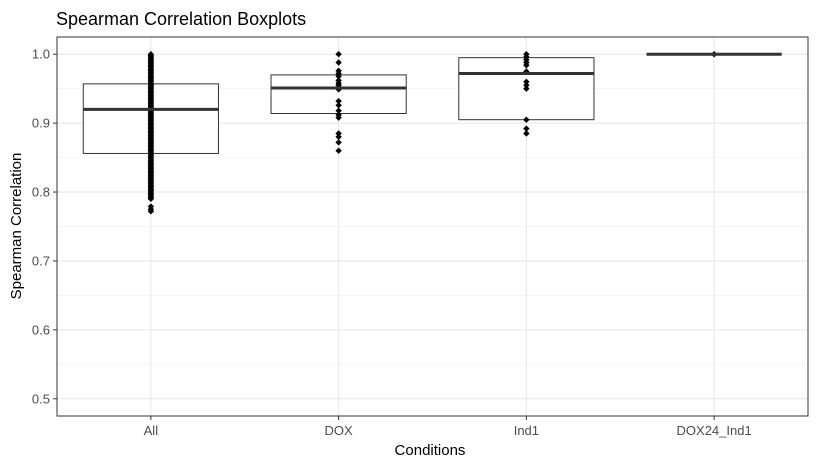 The height and width of the screenshot is (466, 816). I want to click on y-tick-label: 1.0, so click(41, 54).